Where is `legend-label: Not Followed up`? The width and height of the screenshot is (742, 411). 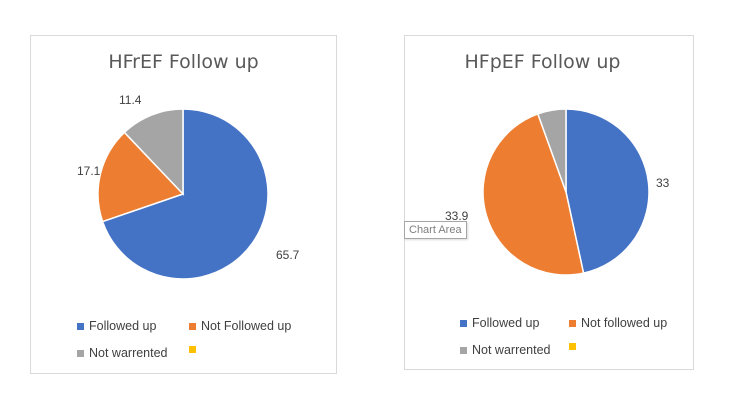
legend-label: Not Followed up is located at coordinates (246, 326).